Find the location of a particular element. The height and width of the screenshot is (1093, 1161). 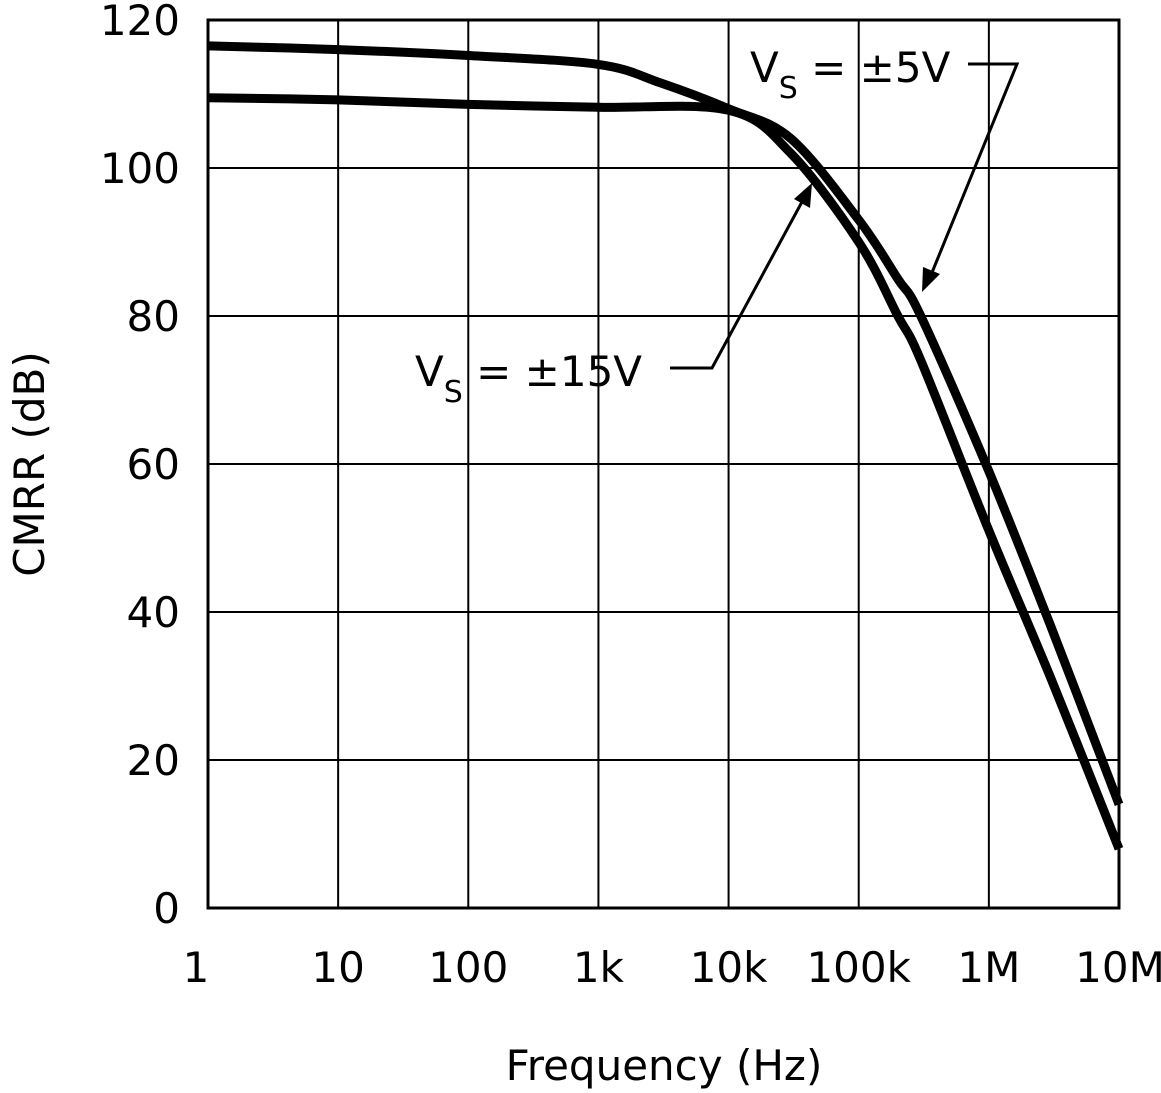

x-tick-label: 100 is located at coordinates (468, 967).